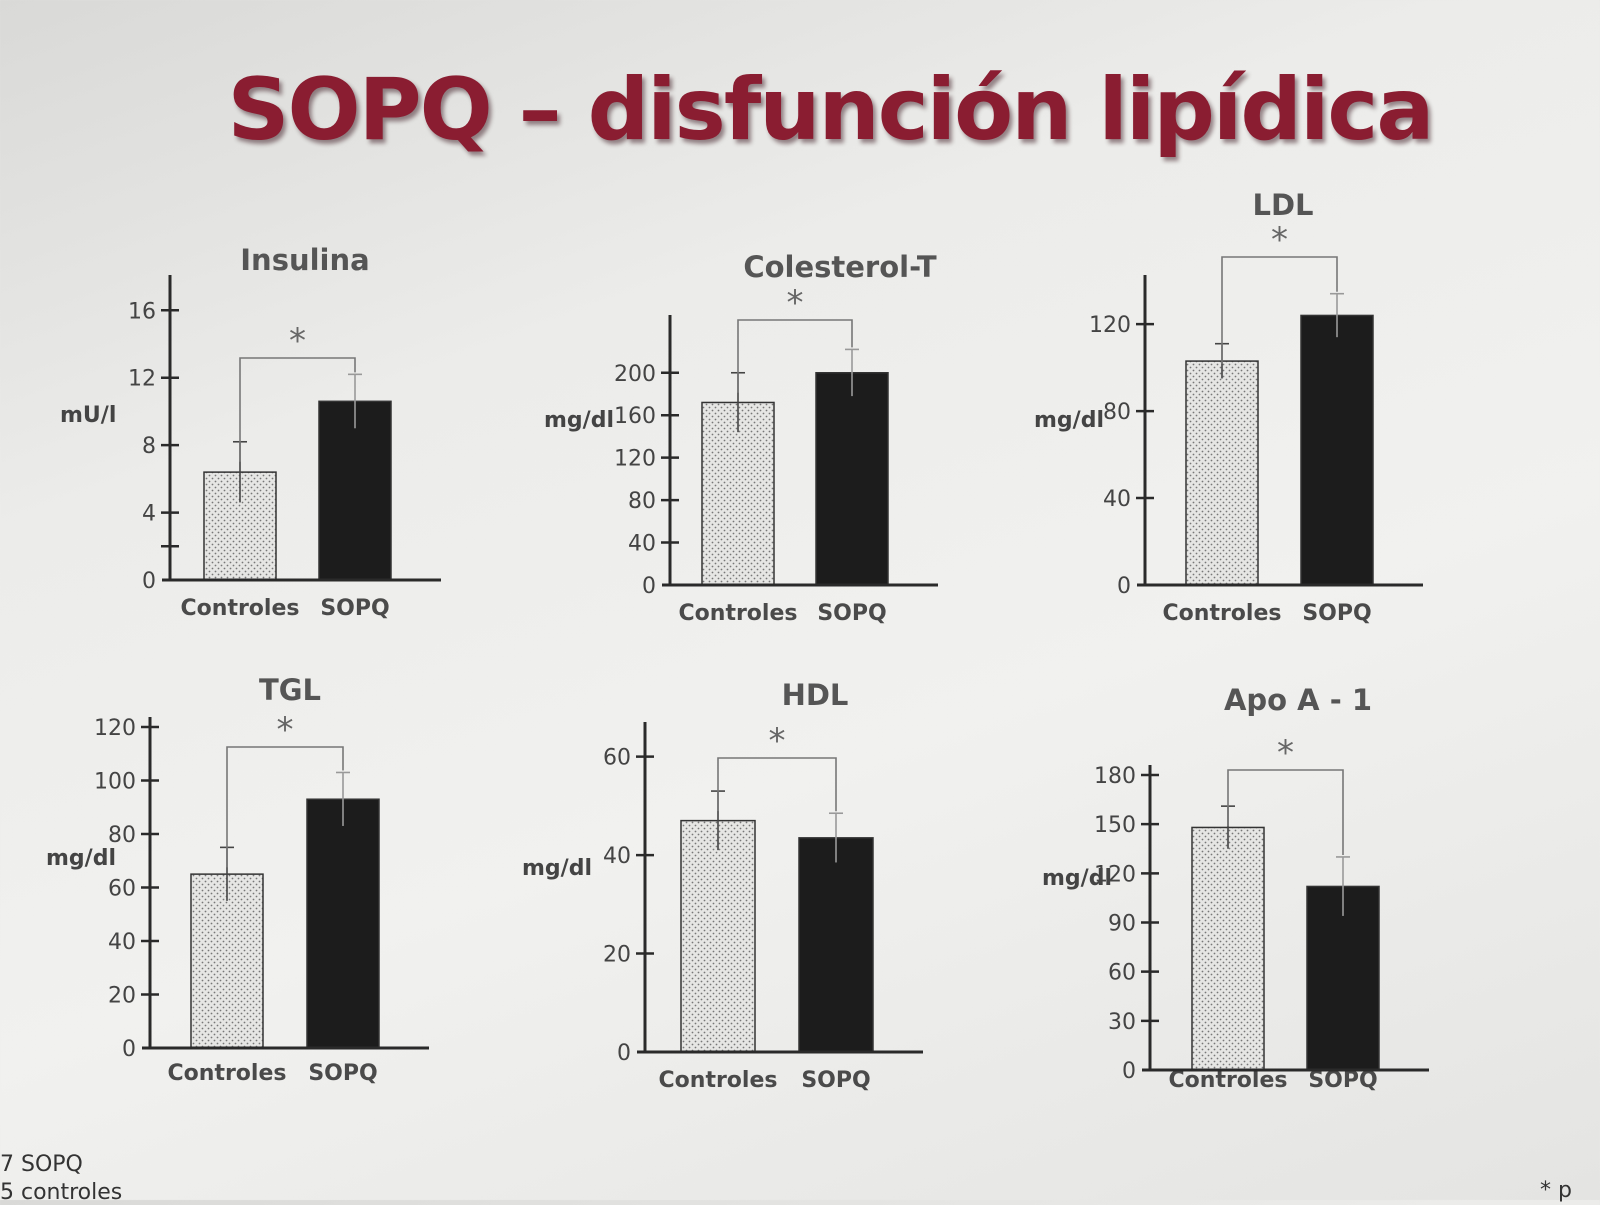  I want to click on chart-insulina: Insulina mU/l Controles SOPQ * 0 4 8 12 16, so click(250, 432).